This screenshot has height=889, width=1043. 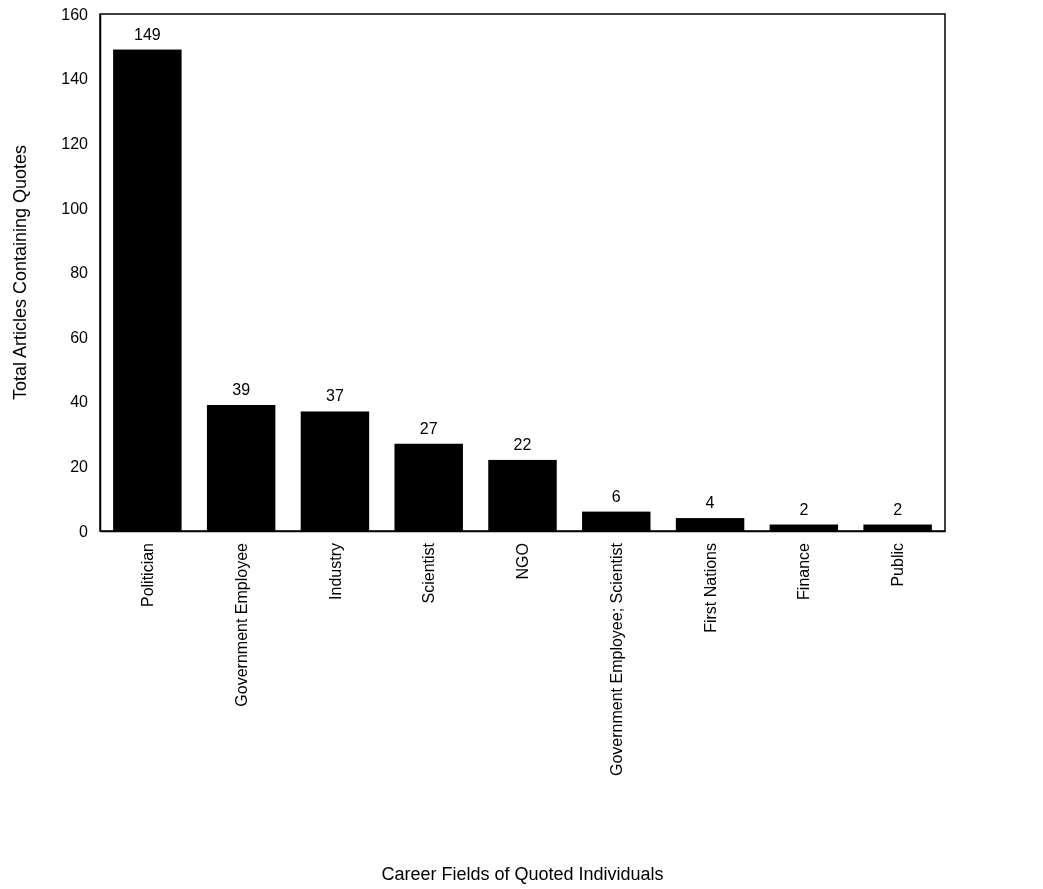 What do you see at coordinates (79, 337) in the screenshot?
I see `y-tick-label: 60` at bounding box center [79, 337].